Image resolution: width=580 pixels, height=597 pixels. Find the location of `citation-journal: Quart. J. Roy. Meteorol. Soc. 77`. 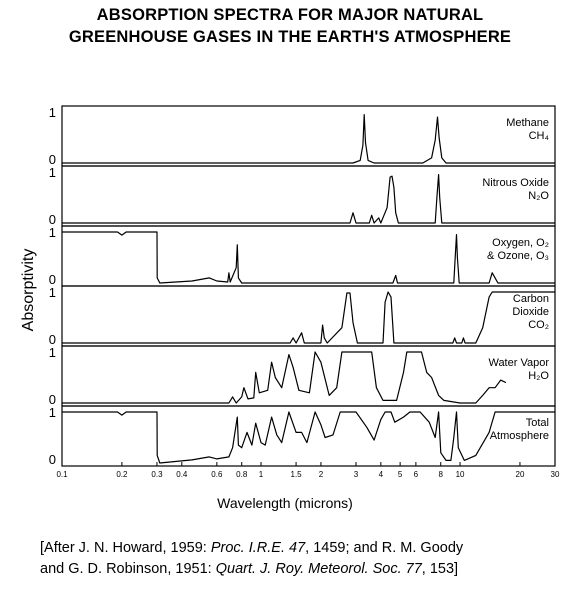

citation-journal: Quart. J. Roy. Meteorol. Soc. 77 is located at coordinates (318, 569).